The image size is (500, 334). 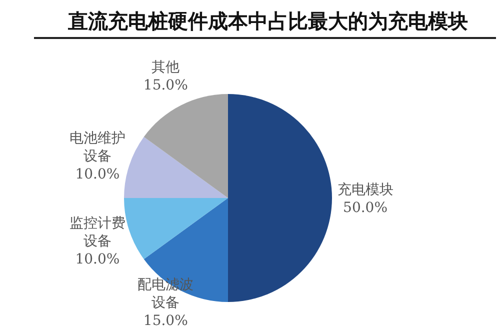 What do you see at coordinates (267, 21) in the screenshot?
I see `chart-title: 直流充电桩硬件成本中占比最大的为充电模块` at bounding box center [267, 21].